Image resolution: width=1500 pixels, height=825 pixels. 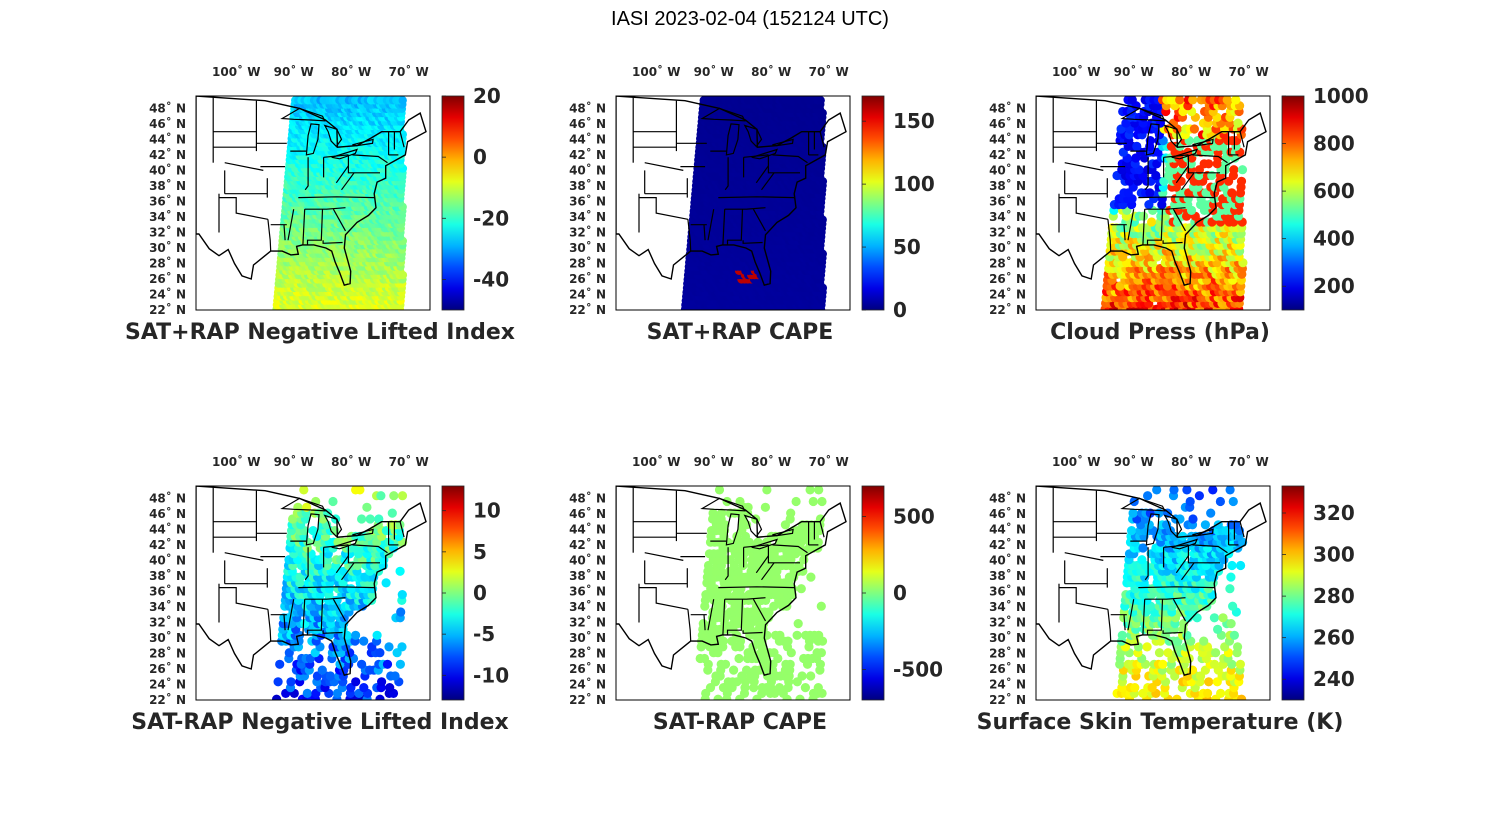 What do you see at coordinates (491, 279) in the screenshot?
I see `colorbar-tick-label: -40` at bounding box center [491, 279].